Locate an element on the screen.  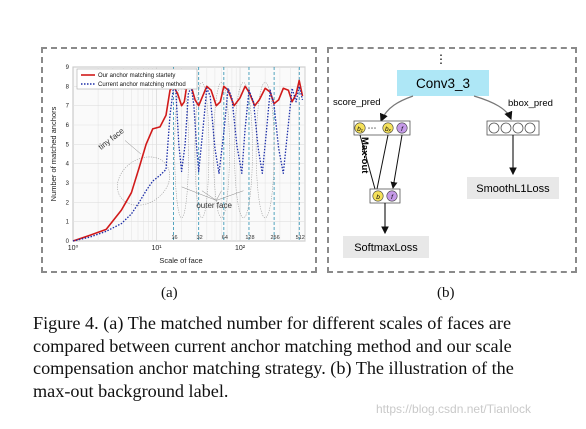
score-pred-cells: b₁ ⋯ bₓ f is located at coordinates (382, 128).